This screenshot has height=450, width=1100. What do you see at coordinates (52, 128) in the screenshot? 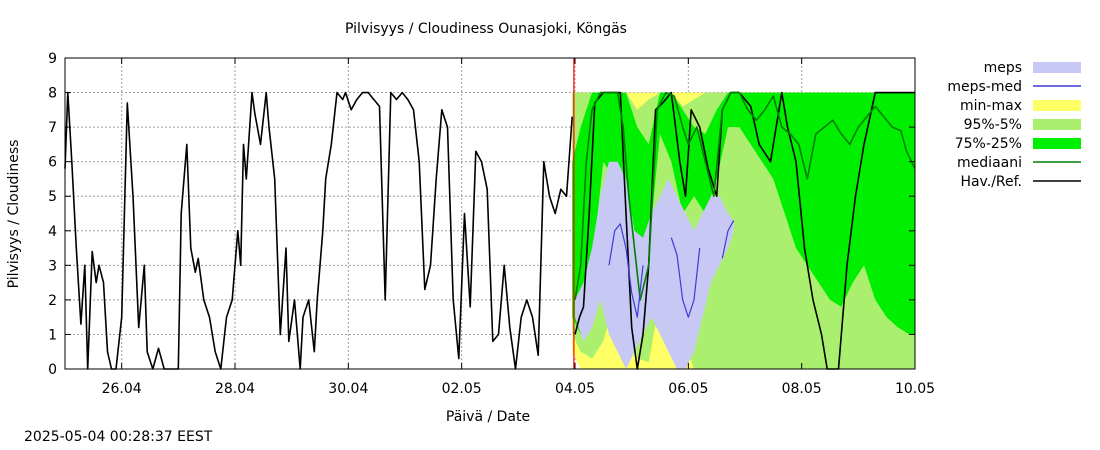
I see `y-tick-label-7: 7` at bounding box center [52, 128].